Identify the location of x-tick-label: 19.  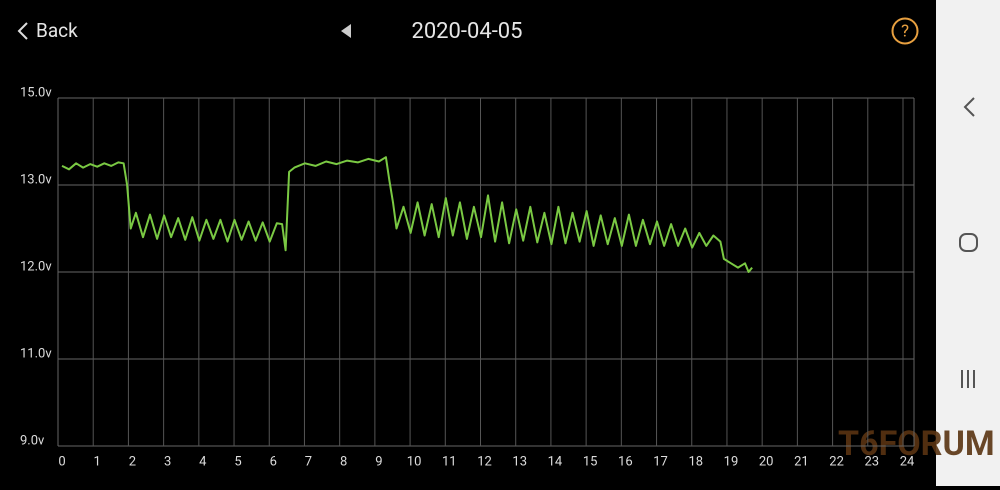
(731, 461).